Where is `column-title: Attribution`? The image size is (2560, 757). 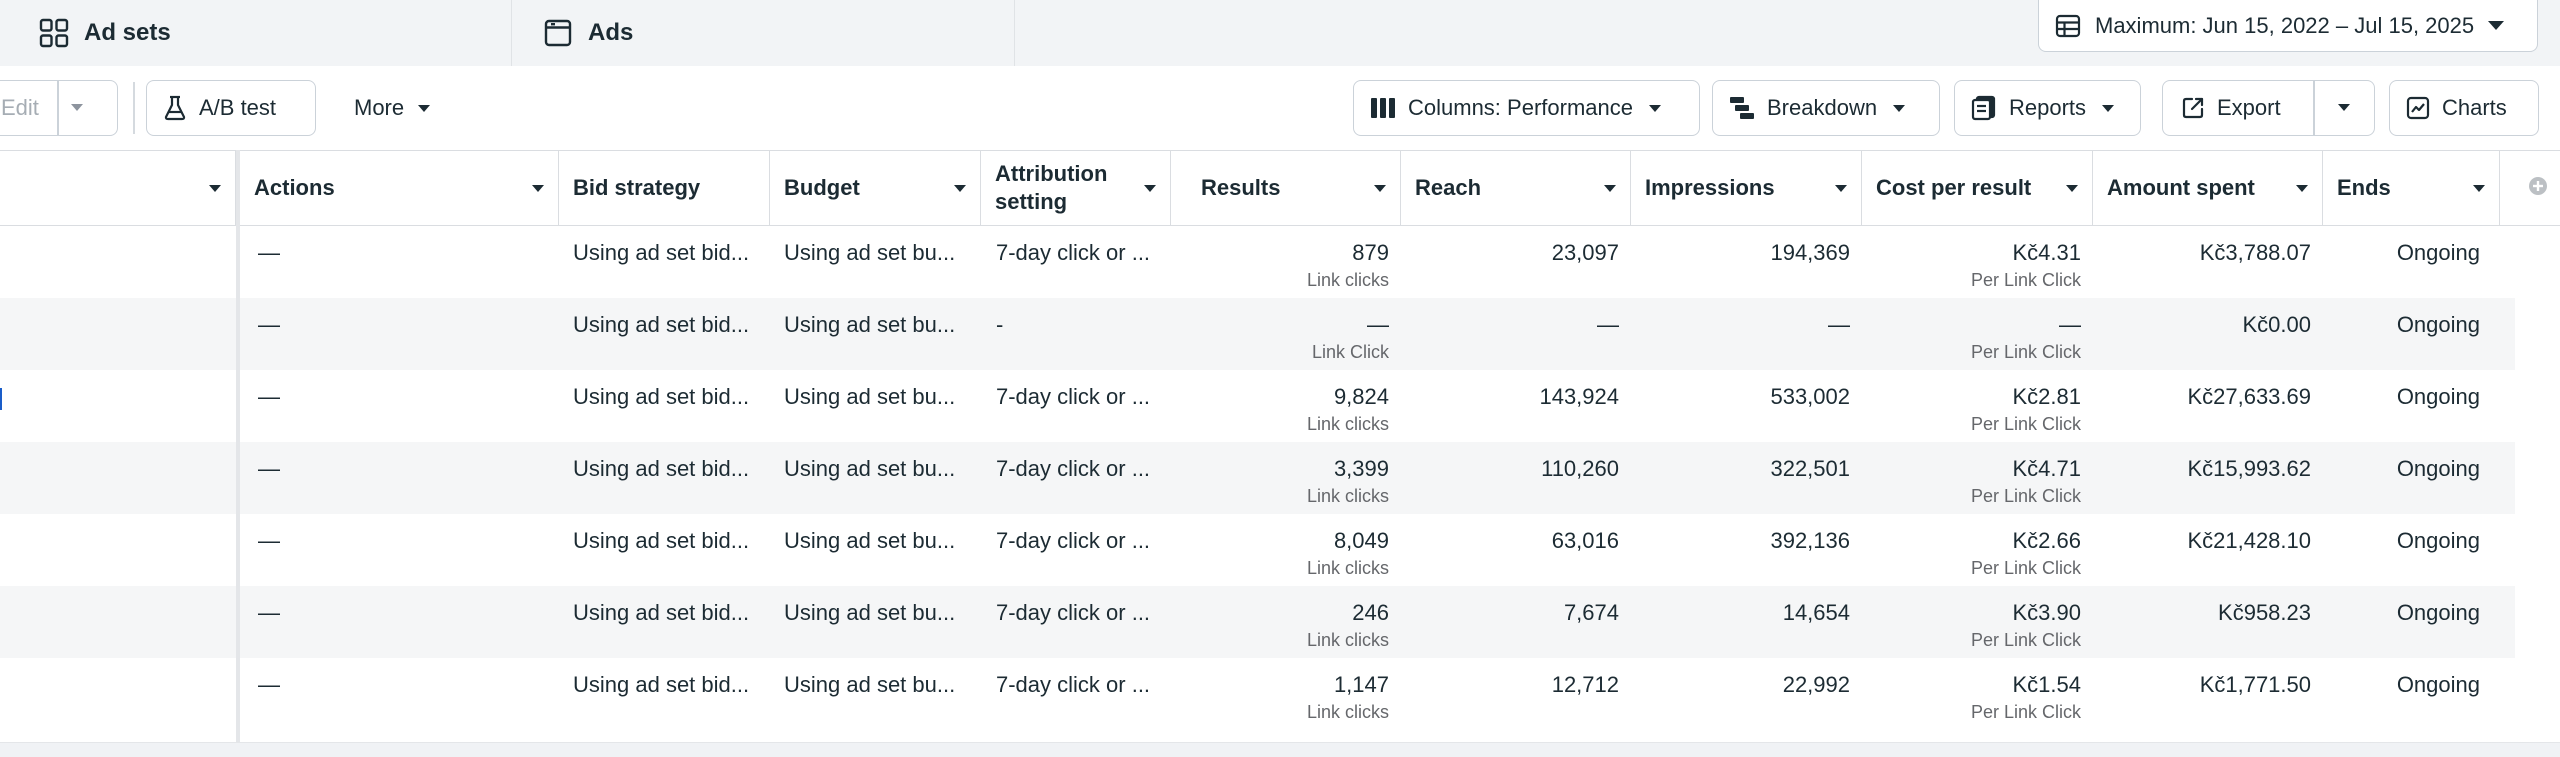 column-title: Attribution is located at coordinates (1051, 173).